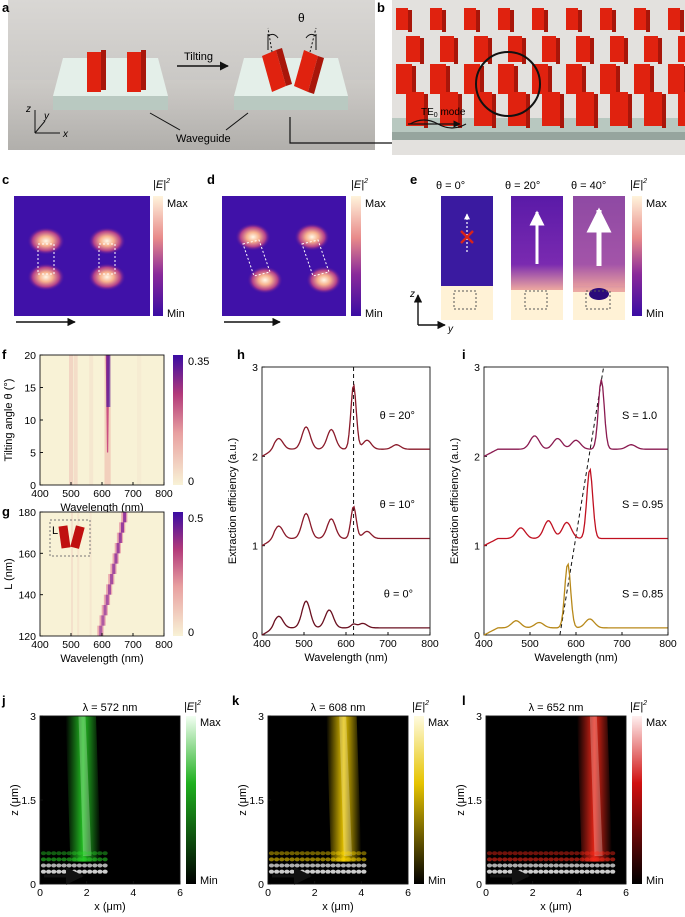 The width and height of the screenshot is (685, 917). I want to click on y-tick-label-l: 1.5, so click(474, 801).